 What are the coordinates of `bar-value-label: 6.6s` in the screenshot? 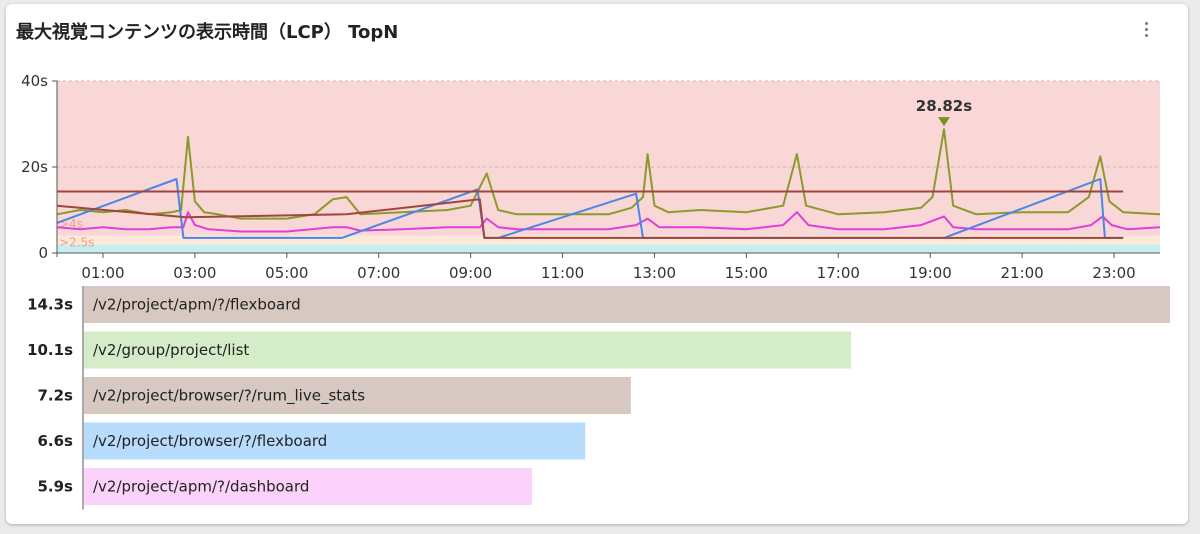 It's located at (55, 441).